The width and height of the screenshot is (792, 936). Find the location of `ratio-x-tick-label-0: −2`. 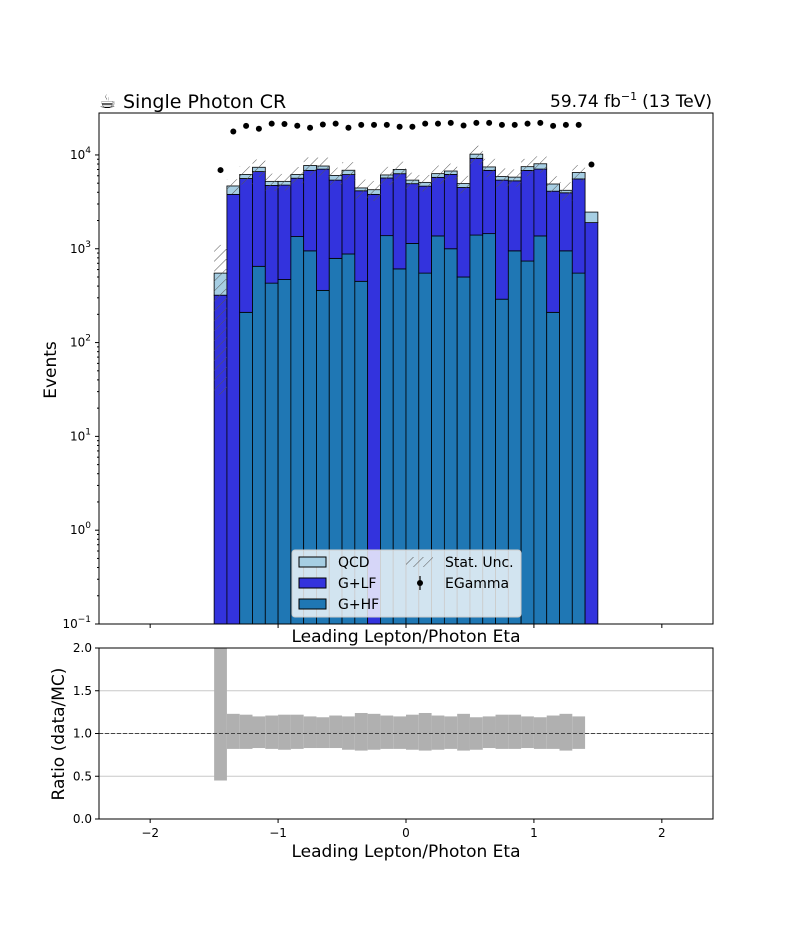

ratio-x-tick-label-0: −2 is located at coordinates (150, 833).